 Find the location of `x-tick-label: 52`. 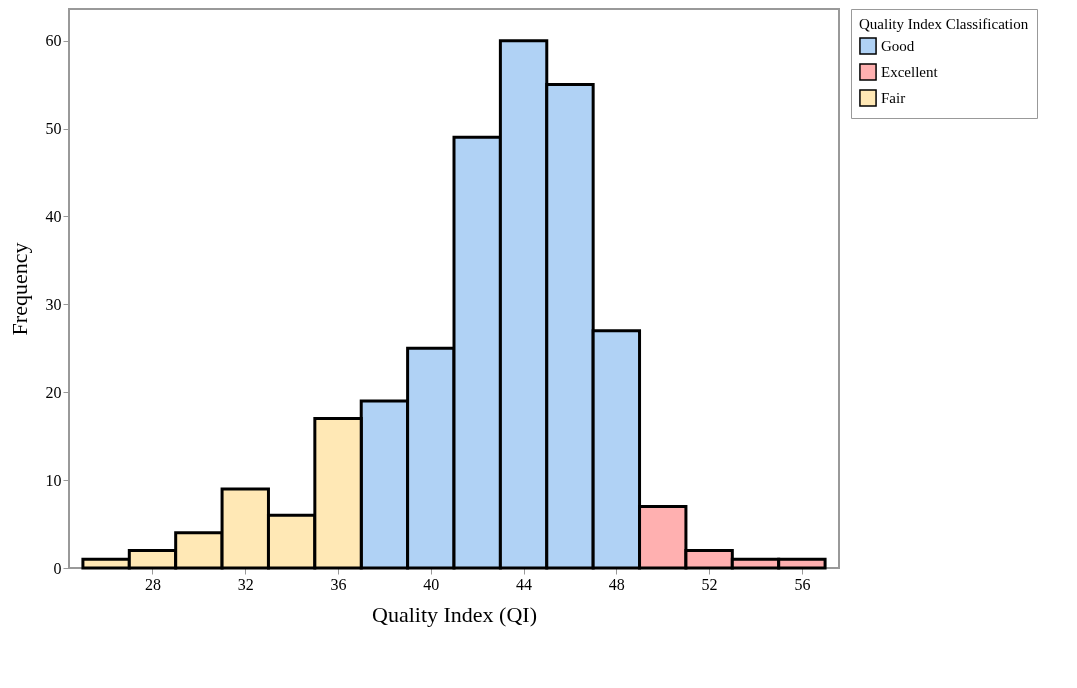

x-tick-label: 52 is located at coordinates (709, 584).